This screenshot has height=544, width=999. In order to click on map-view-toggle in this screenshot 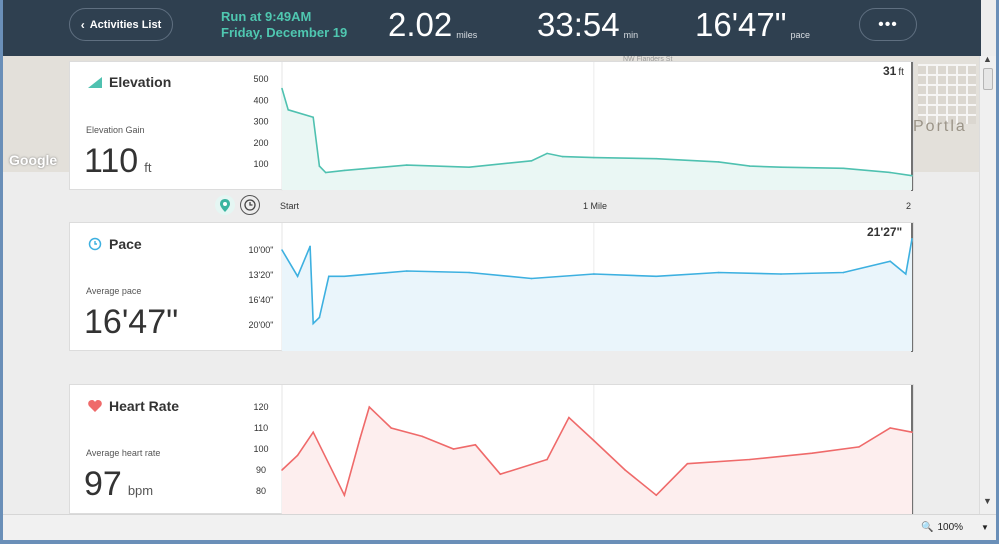, I will do `click(225, 205)`.